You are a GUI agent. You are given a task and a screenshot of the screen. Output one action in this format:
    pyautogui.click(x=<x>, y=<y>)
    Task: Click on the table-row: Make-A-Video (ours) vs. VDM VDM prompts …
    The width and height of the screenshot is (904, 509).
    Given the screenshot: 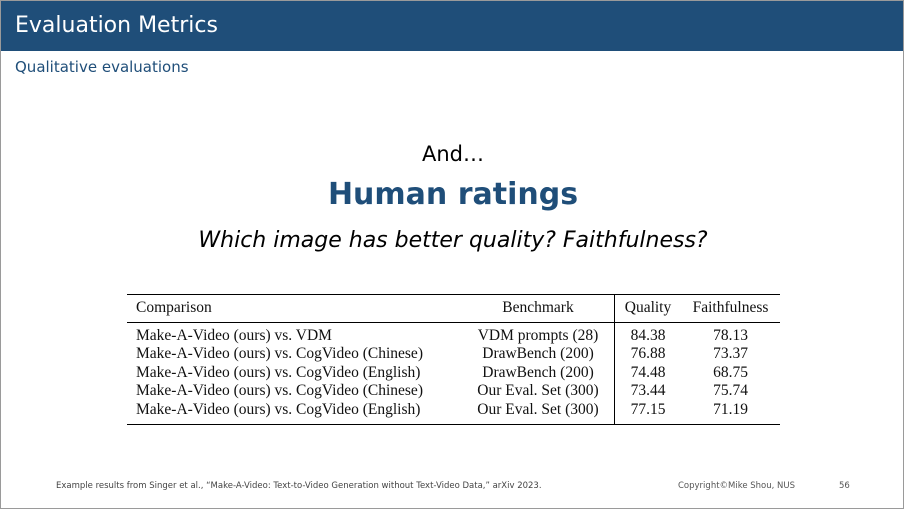 What is the action you would take?
    pyautogui.click(x=453, y=333)
    